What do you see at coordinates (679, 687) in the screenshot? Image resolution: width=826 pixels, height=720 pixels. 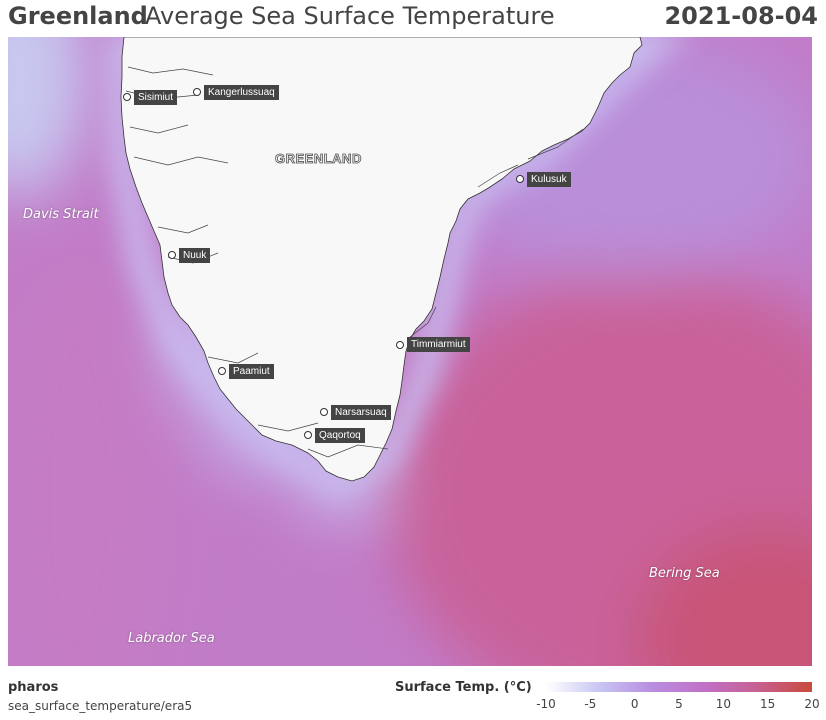 I see `legend-color-bar` at bounding box center [679, 687].